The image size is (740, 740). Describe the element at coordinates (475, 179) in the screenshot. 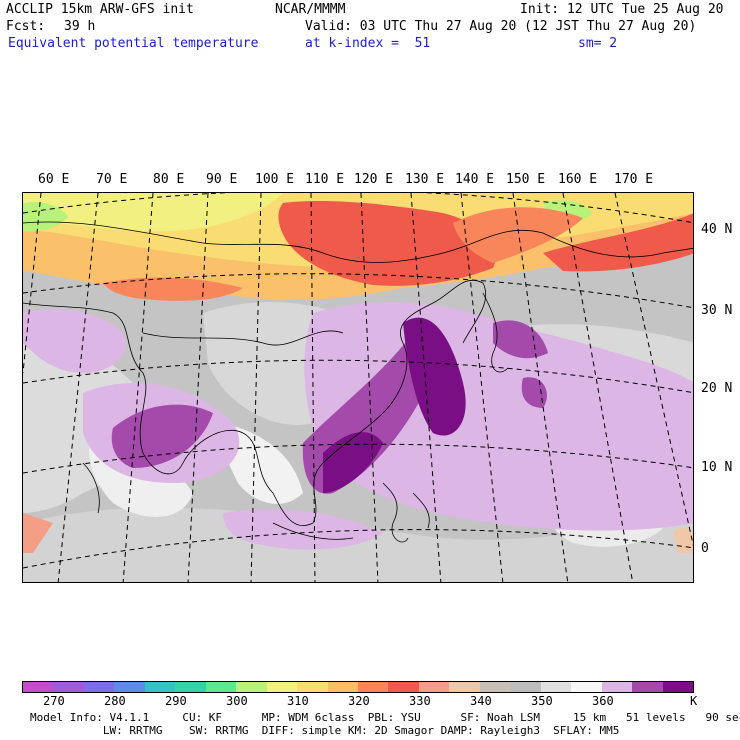

I see `lon-label: 140 E` at that location.